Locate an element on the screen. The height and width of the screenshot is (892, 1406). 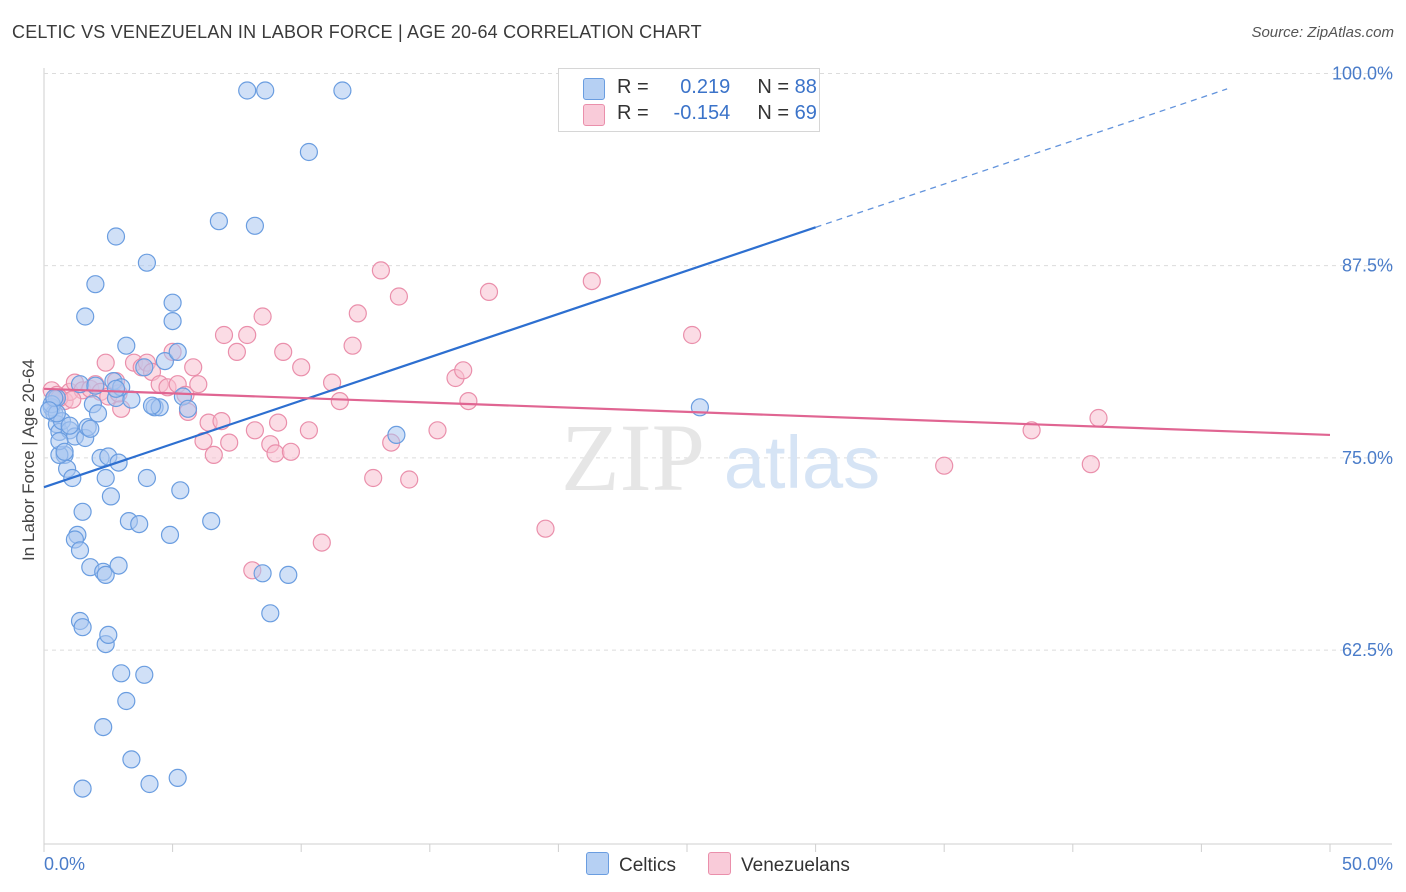
venezuelans-trend-line is located at coordinates (687, 412).